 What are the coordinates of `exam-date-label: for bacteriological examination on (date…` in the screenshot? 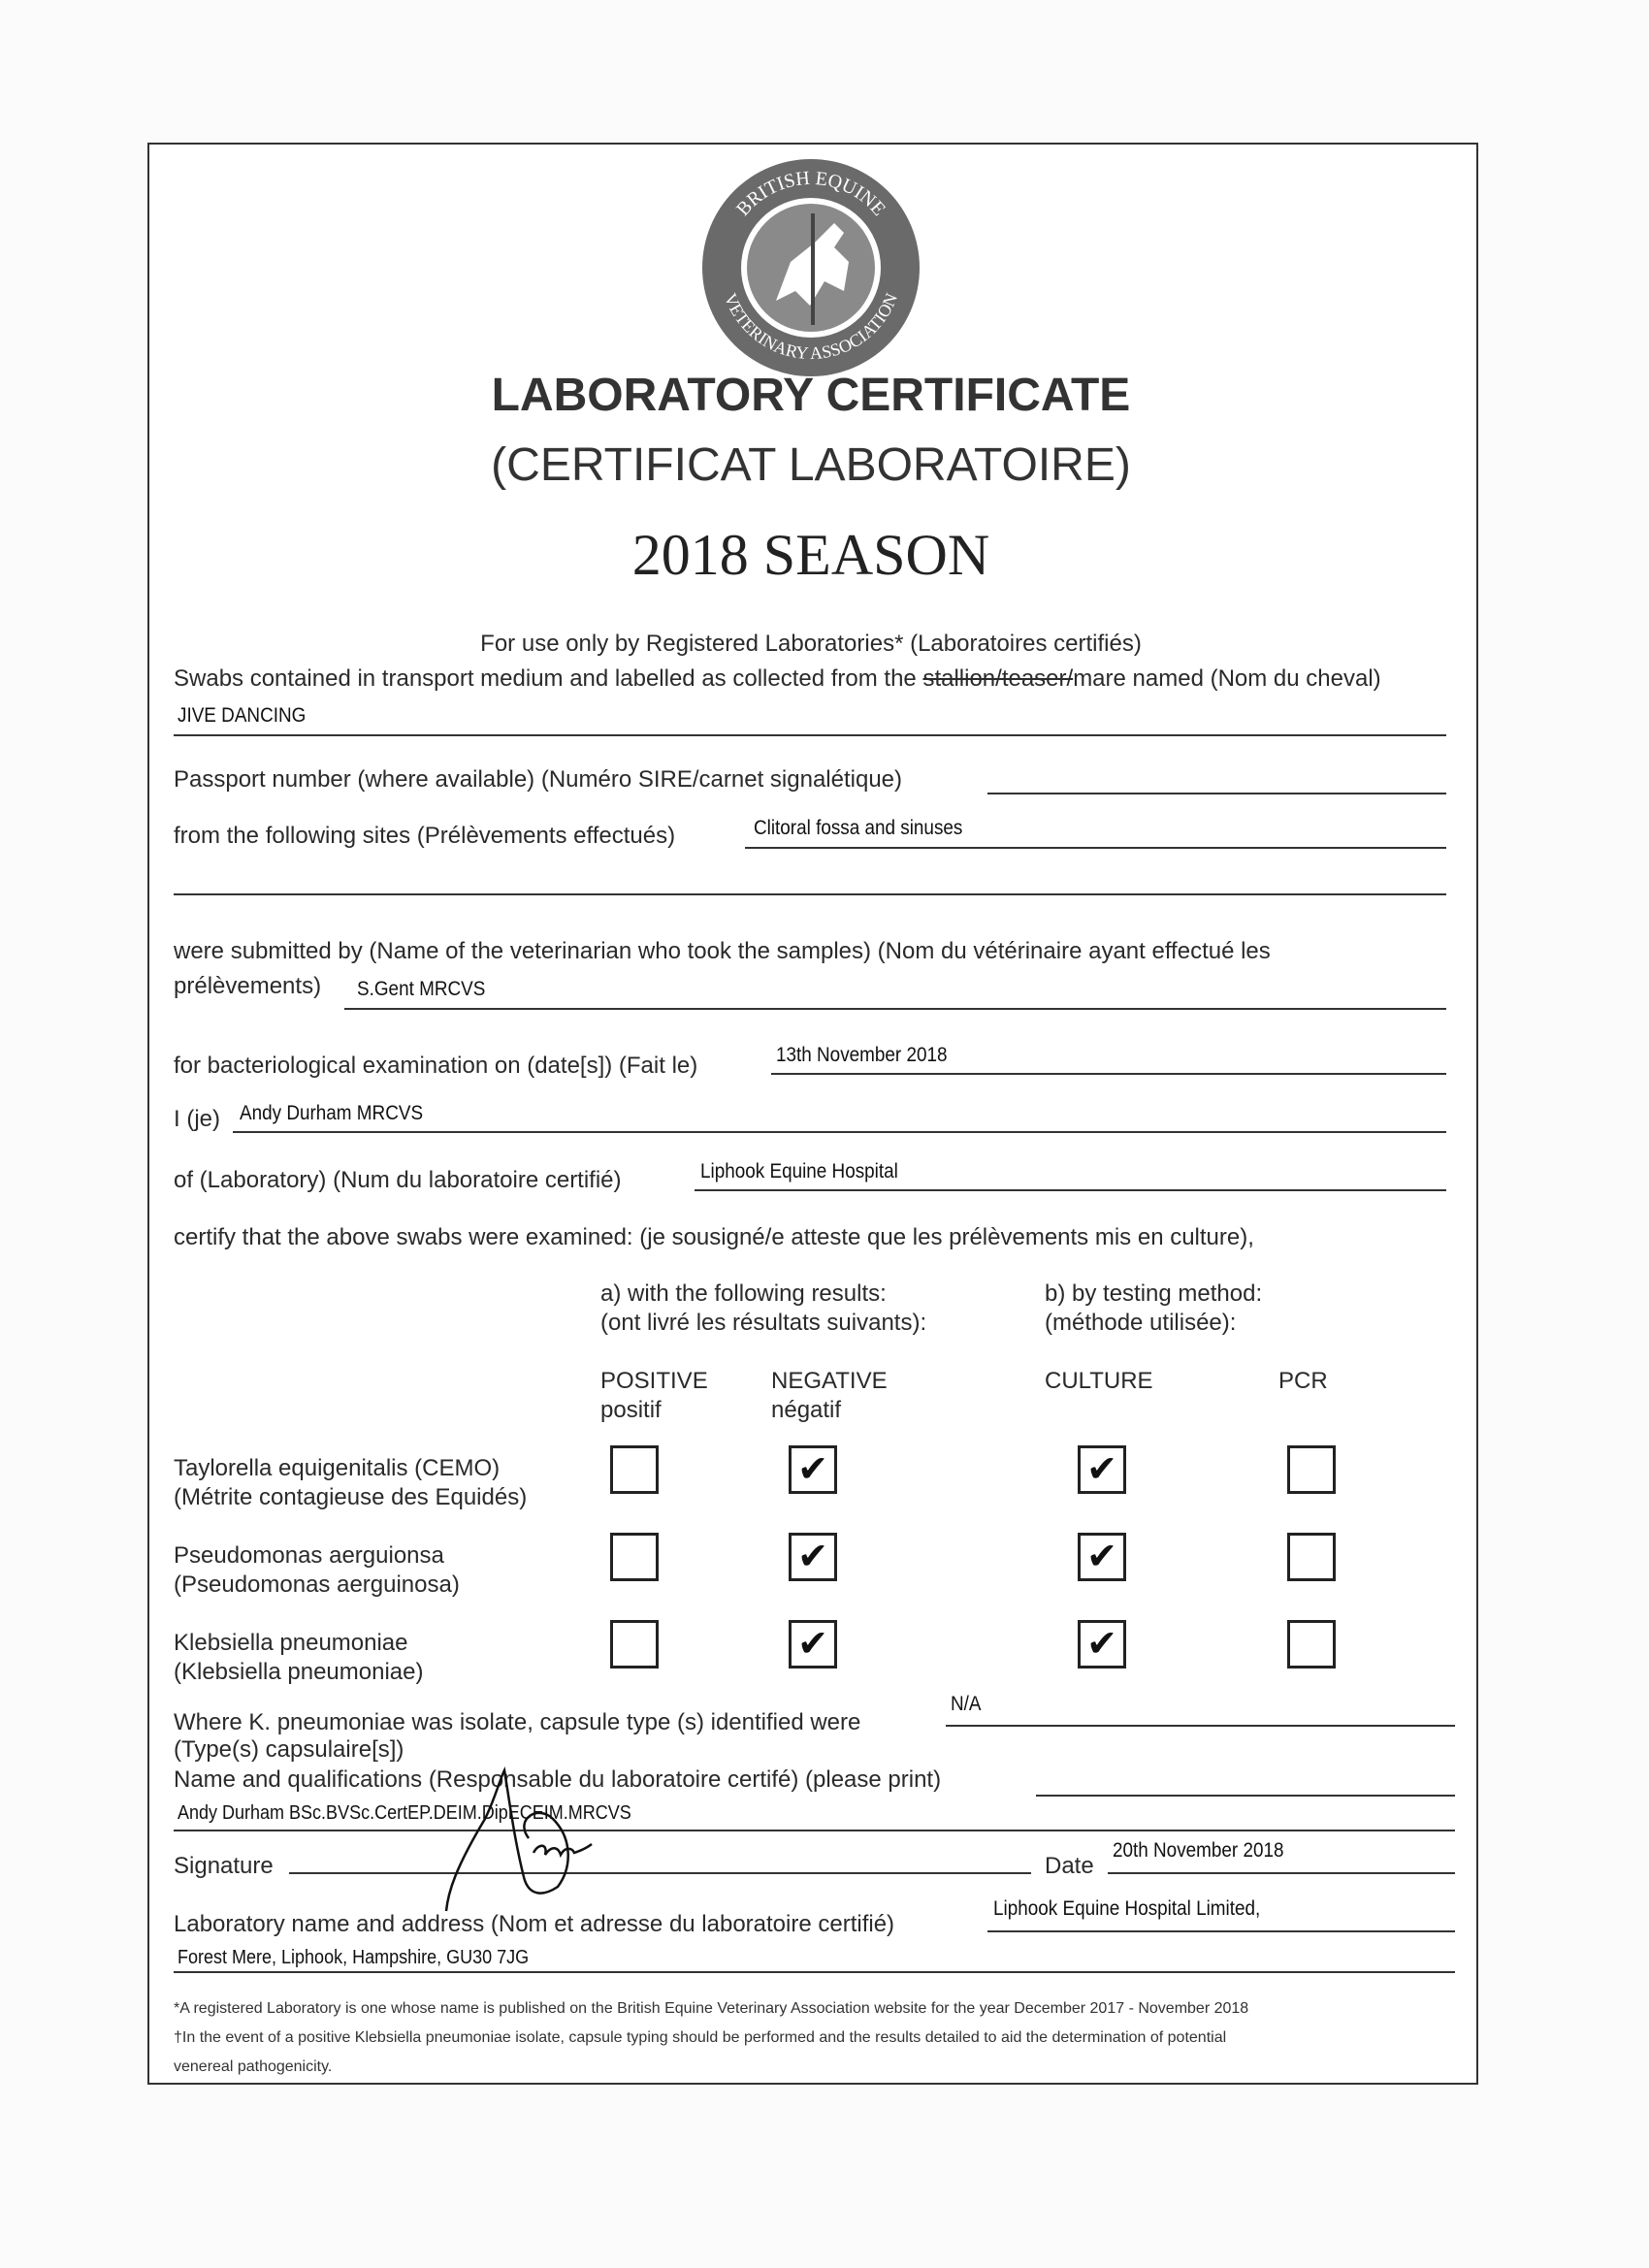 It's located at (436, 1066).